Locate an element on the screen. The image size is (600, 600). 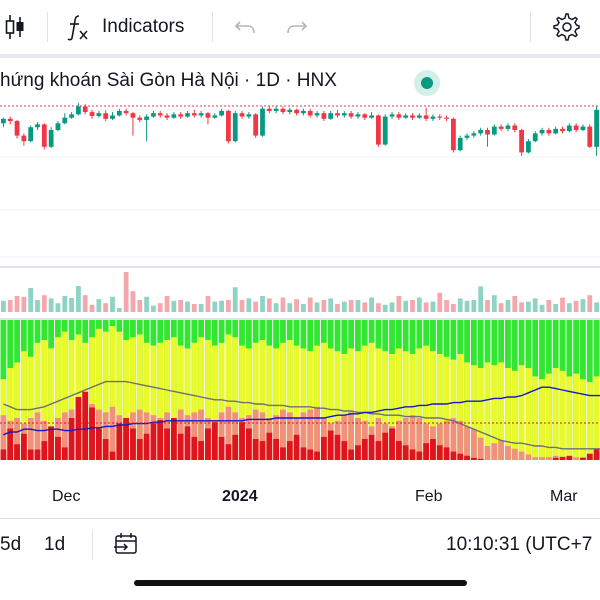
go-to-date-icon is located at coordinates (126, 547).